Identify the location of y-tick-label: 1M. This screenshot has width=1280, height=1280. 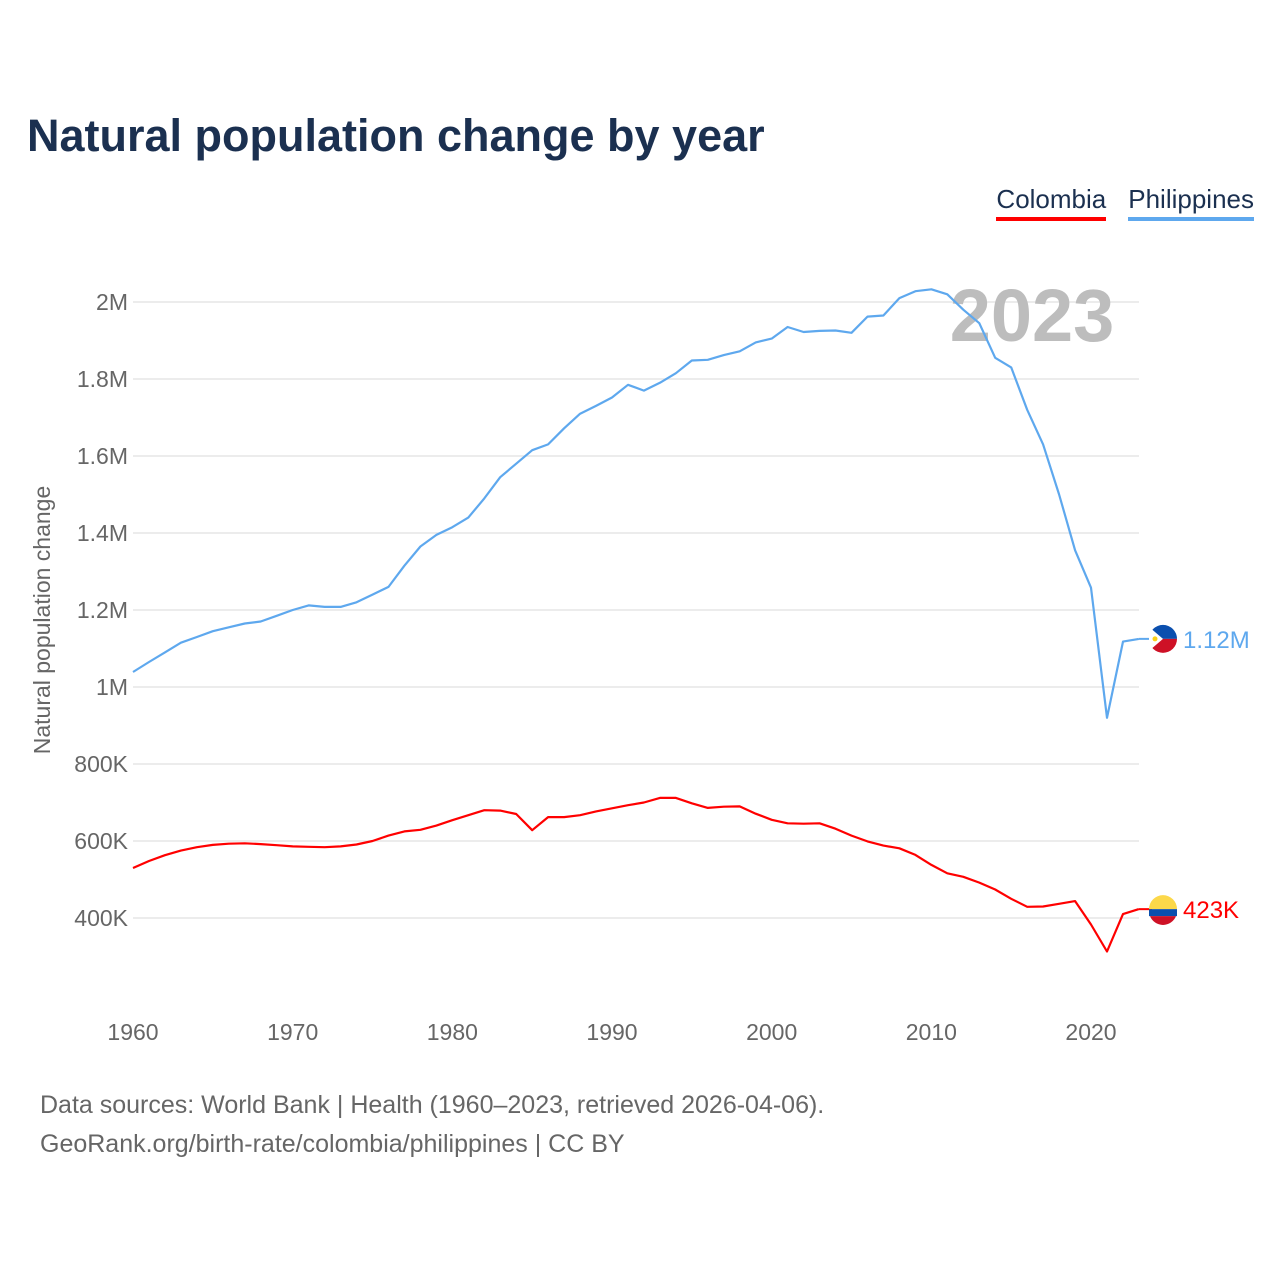
(112, 687).